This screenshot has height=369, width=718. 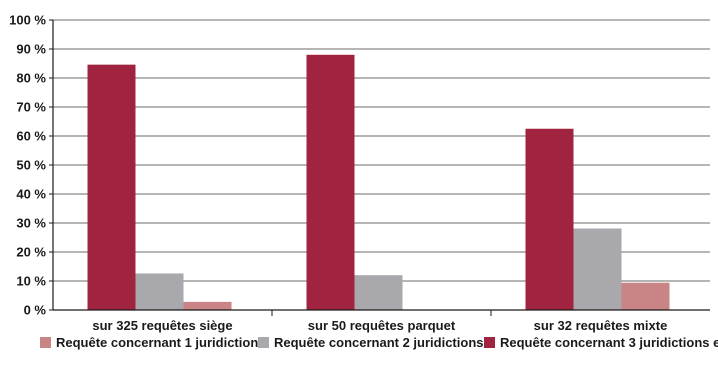 What do you see at coordinates (31, 223) in the screenshot?
I see `y-tick-label: 30 %` at bounding box center [31, 223].